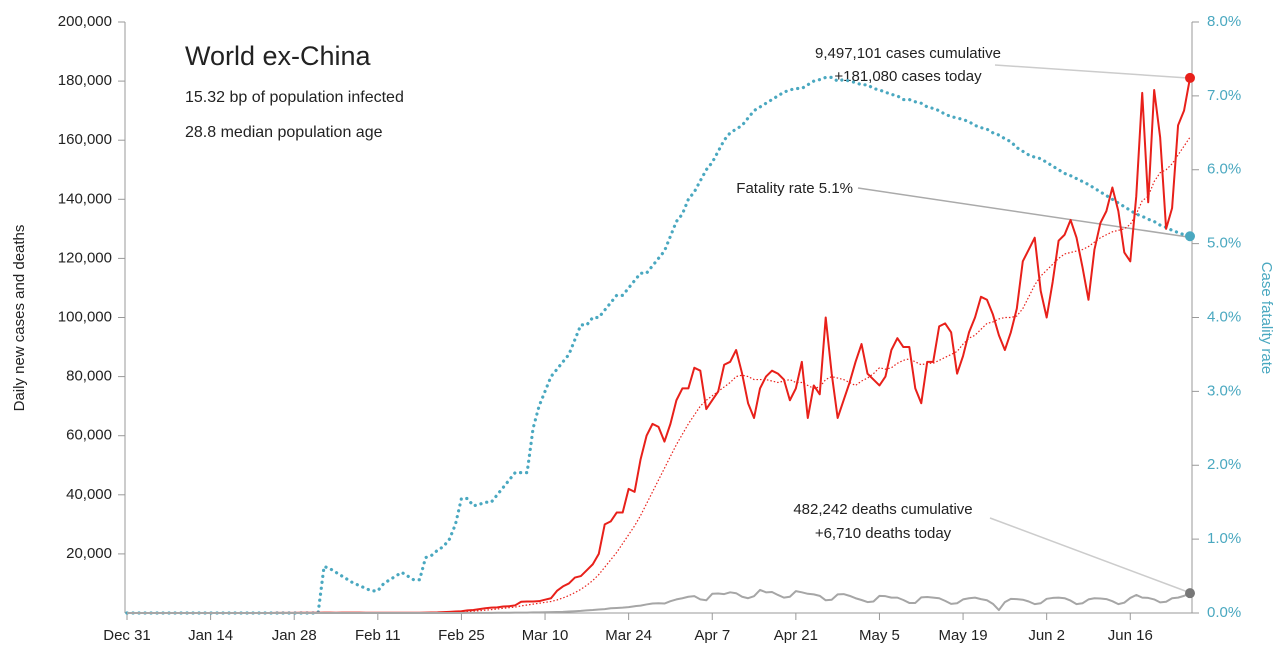 The width and height of the screenshot is (1283, 652). What do you see at coordinates (1224, 21) in the screenshot?
I see `y2-tick-label: 8.0%` at bounding box center [1224, 21].